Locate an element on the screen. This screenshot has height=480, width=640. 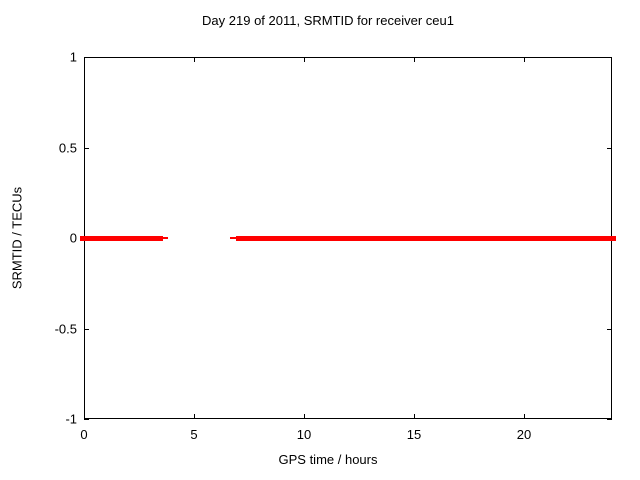
y-tick-label: 0.5 is located at coordinates (67, 147).